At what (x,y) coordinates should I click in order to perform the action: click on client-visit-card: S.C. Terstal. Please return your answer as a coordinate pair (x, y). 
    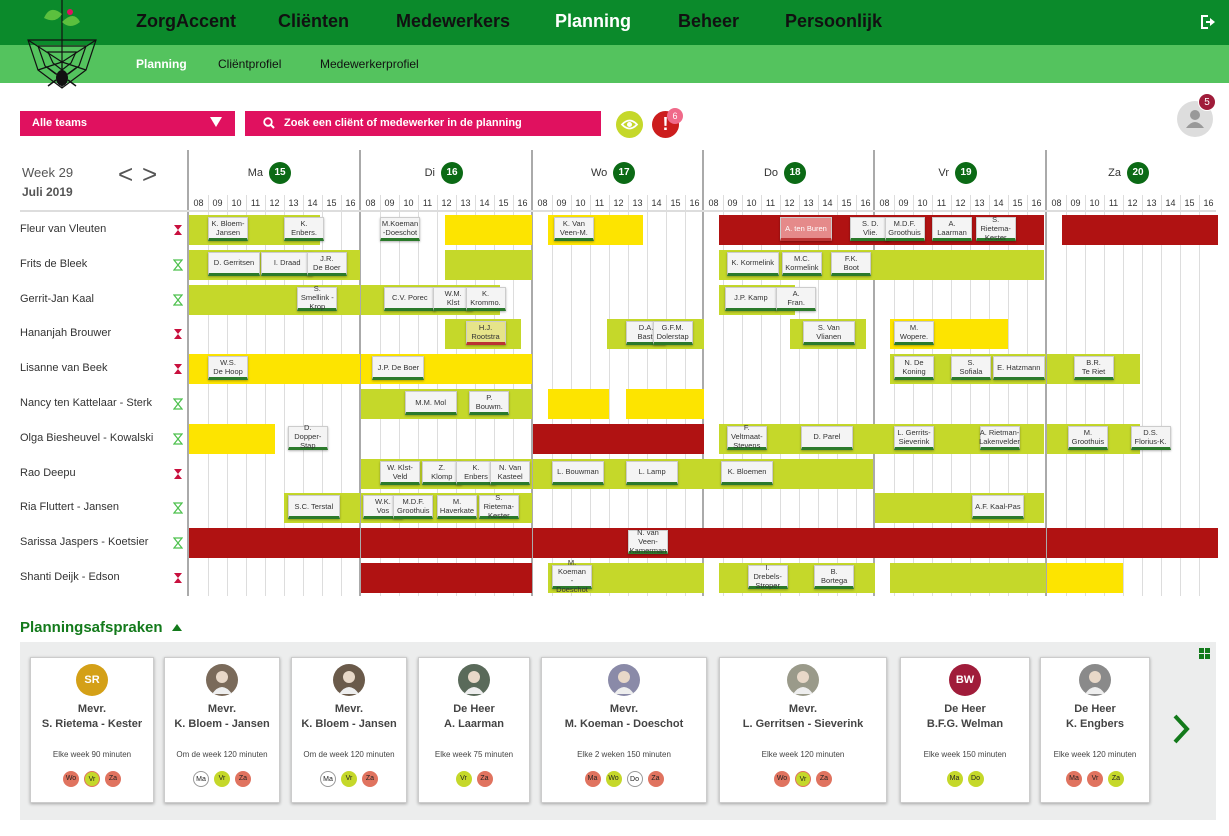
    Looking at the image, I should click on (313, 507).